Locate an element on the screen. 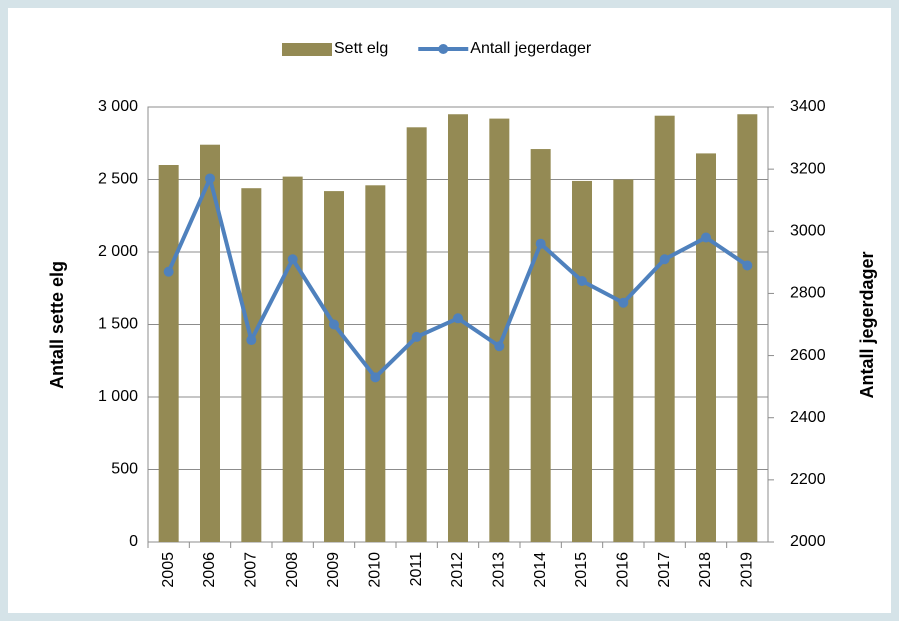 The height and width of the screenshot is (621, 899). x-tick-label: 2008 is located at coordinates (292, 570).